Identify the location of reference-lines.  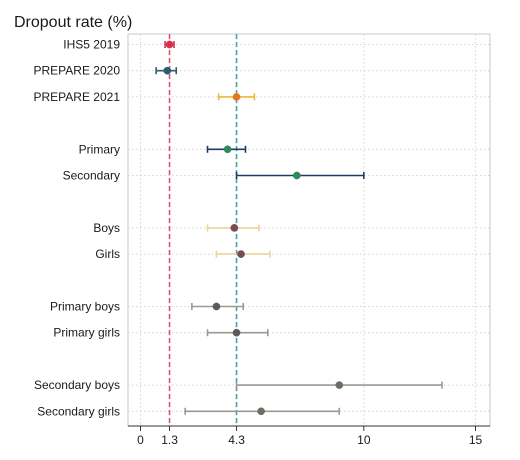
(203, 230).